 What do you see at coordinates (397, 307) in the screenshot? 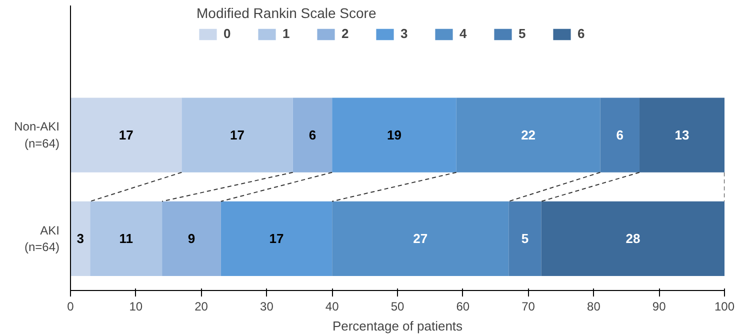
I see `x-tick-label: 50` at bounding box center [397, 307].